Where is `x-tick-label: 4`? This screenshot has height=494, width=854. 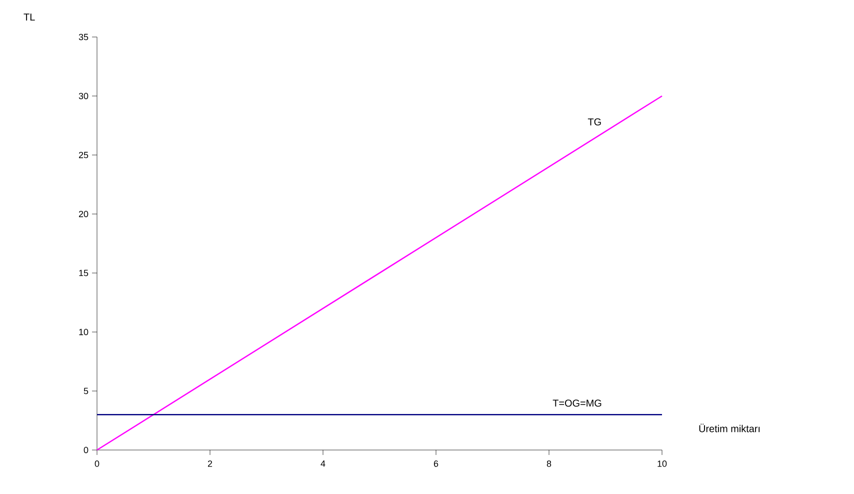
x-tick-label: 4 is located at coordinates (323, 463).